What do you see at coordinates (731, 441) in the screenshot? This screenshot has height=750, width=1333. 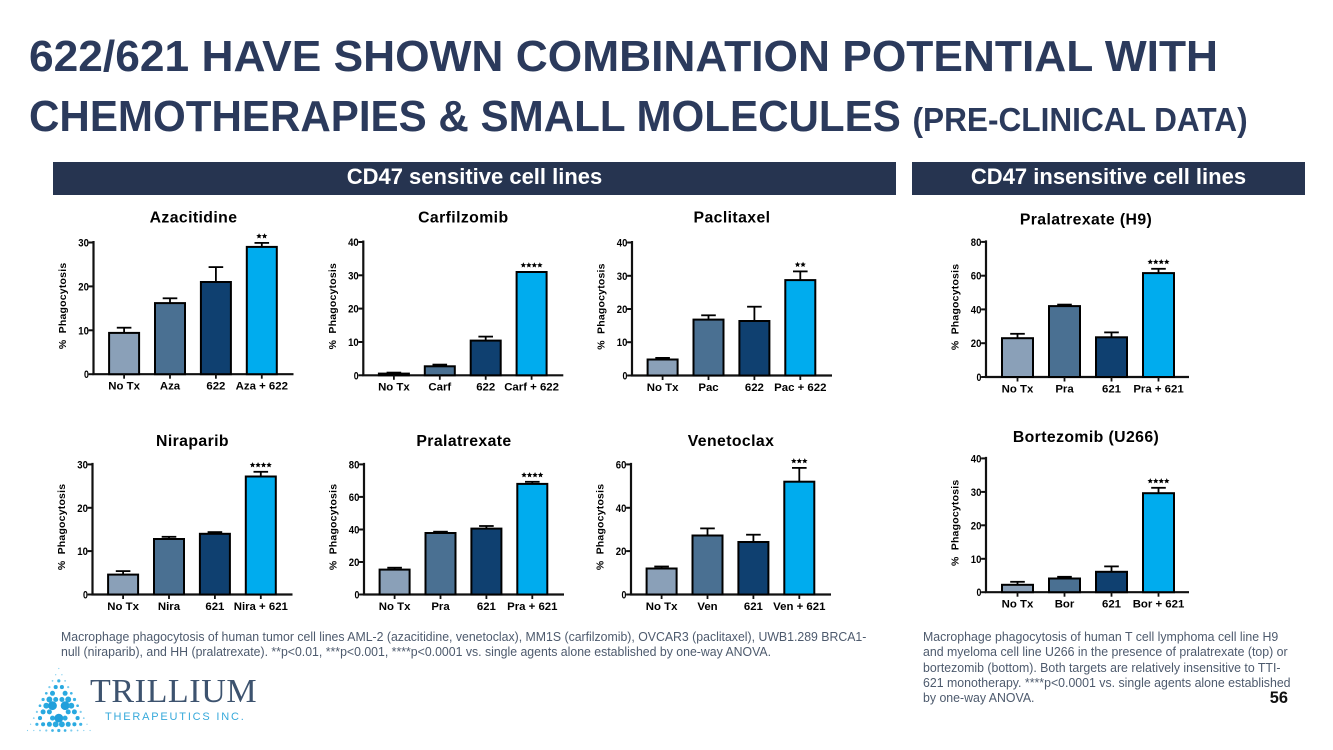 I see `svg-text: Venetoclax` at bounding box center [731, 441].